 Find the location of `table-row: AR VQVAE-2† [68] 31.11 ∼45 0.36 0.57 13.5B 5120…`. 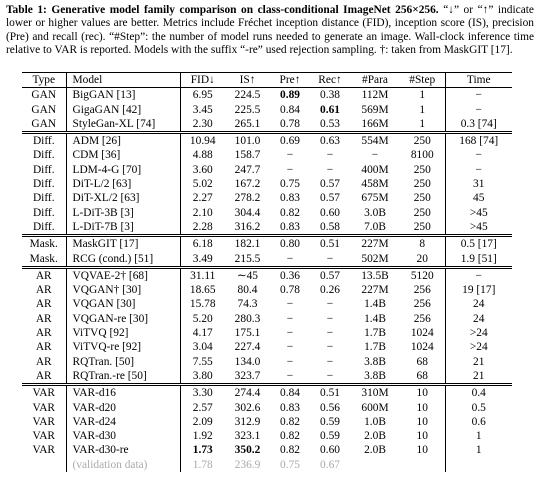

table-row: AR VQVAE-2† [68] 31.11 ∼45 0.36 0.57 13.5B 5120… is located at coordinates (267, 274).